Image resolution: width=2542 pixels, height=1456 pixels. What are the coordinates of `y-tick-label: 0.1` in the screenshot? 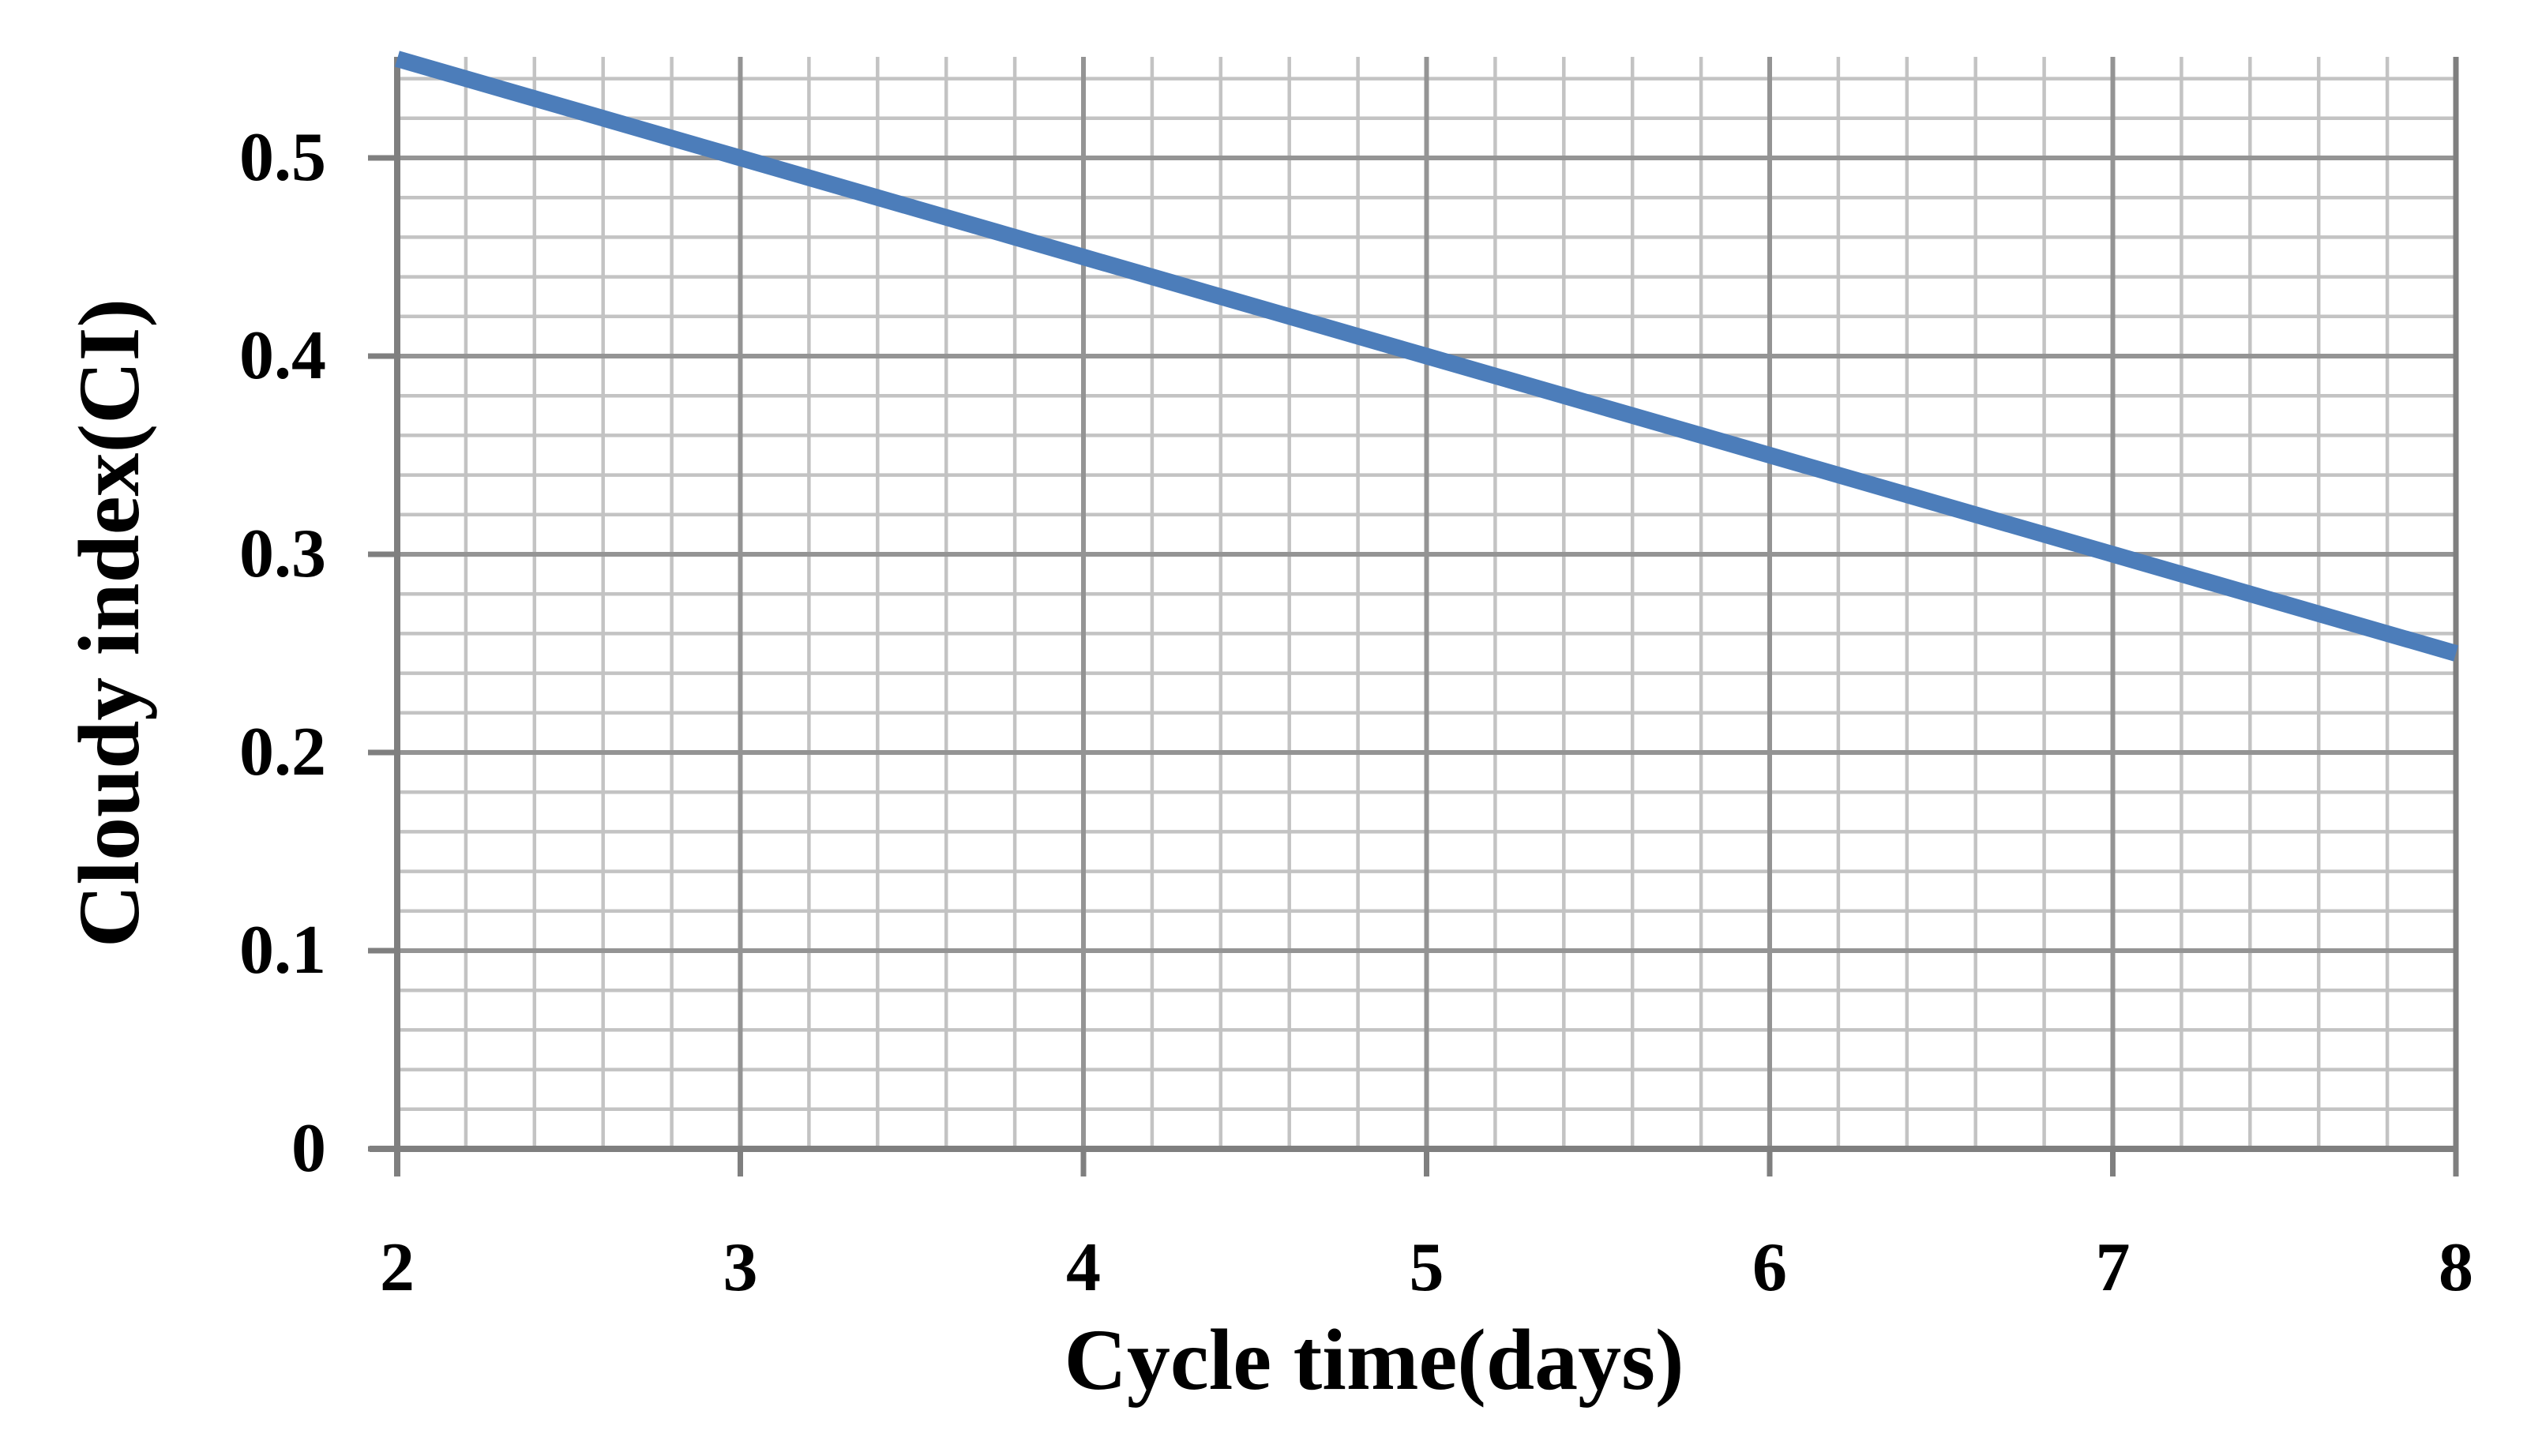 It's located at (282, 950).